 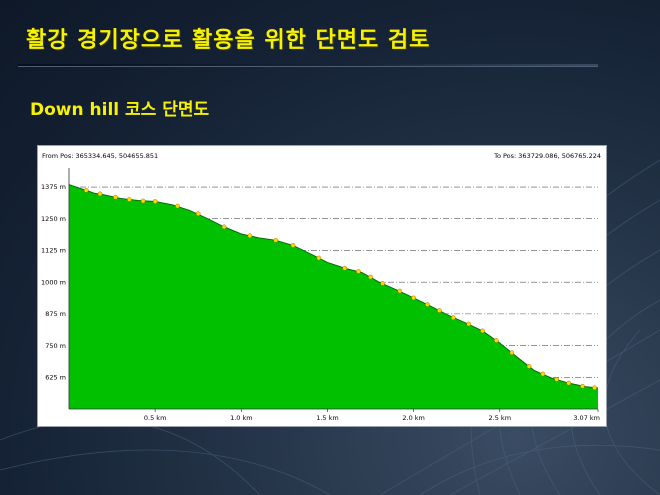 I want to click on to-pos-label: To Pos: 363729.086, 506765.224, so click(x=547, y=156).